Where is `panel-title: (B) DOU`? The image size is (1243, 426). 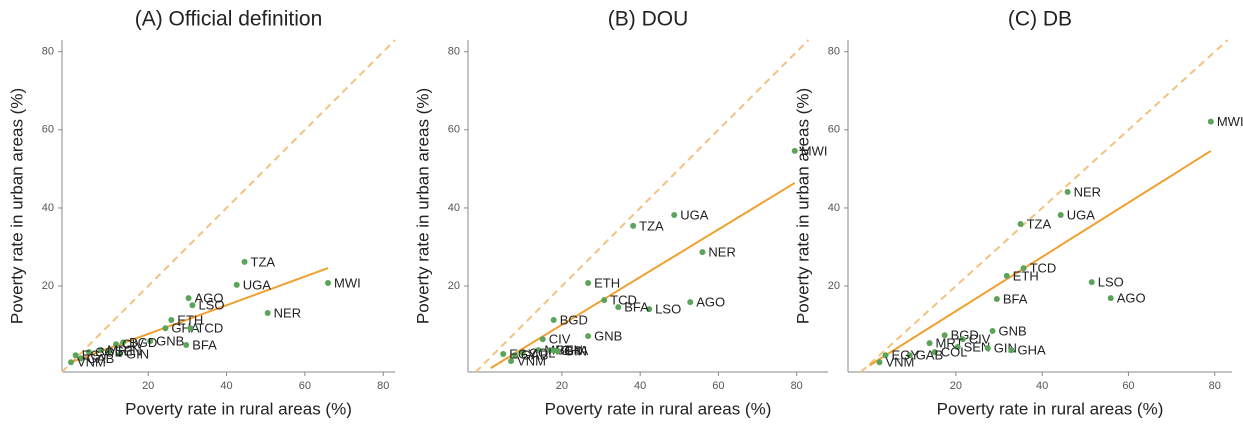
panel-title: (B) DOU is located at coordinates (648, 19).